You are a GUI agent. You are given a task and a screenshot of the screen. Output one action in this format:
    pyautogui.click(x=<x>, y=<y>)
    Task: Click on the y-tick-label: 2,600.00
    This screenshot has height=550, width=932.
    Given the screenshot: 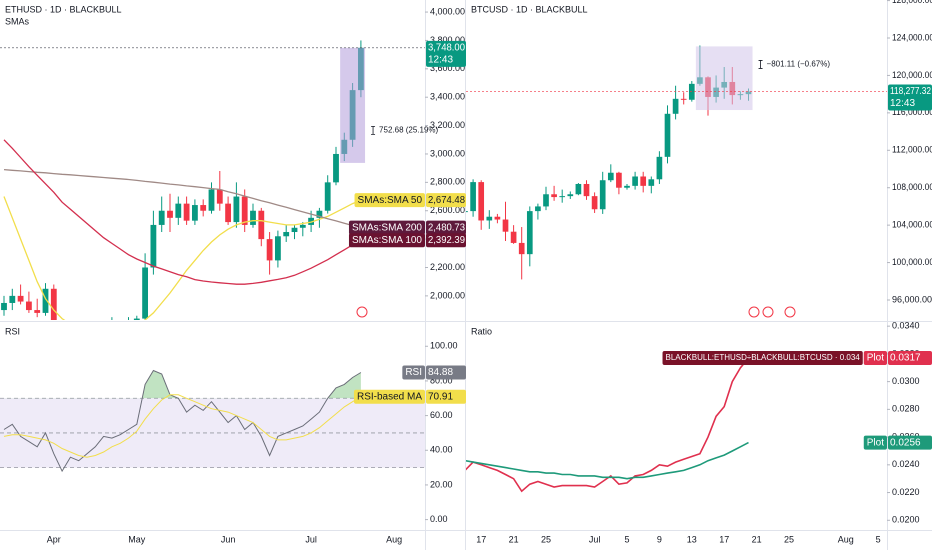 What is the action you would take?
    pyautogui.click(x=447, y=210)
    